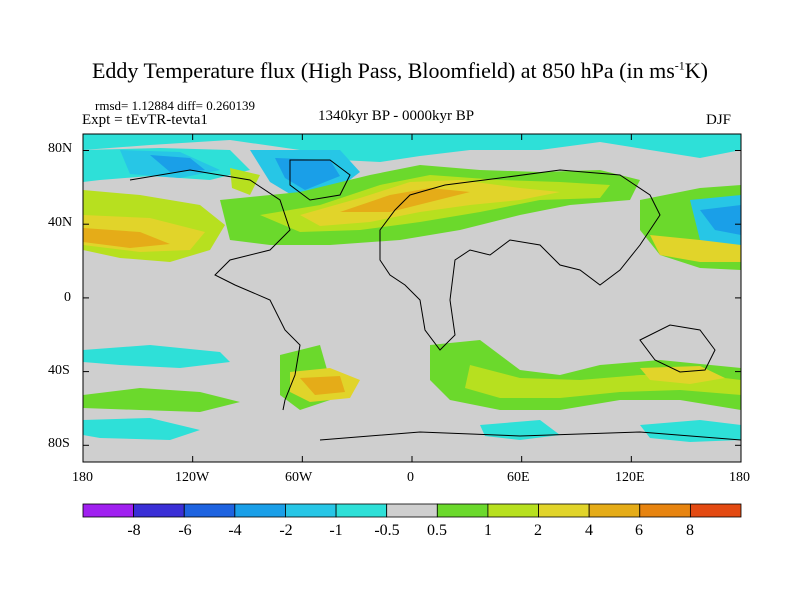  I want to click on lat-tick-label: 80N, so click(60, 148).